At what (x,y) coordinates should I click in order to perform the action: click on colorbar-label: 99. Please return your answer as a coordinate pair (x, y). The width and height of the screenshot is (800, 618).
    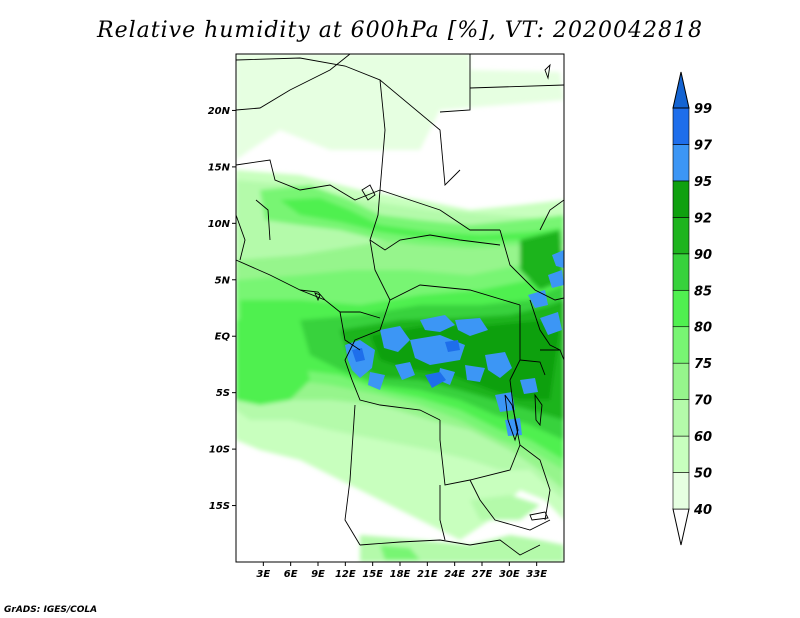
    Looking at the image, I should click on (703, 109).